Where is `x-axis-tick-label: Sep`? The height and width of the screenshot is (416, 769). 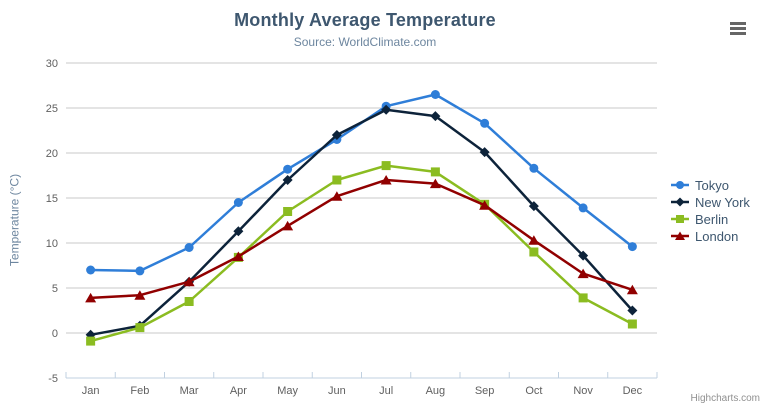 x-axis-tick-label: Sep is located at coordinates (485, 391).